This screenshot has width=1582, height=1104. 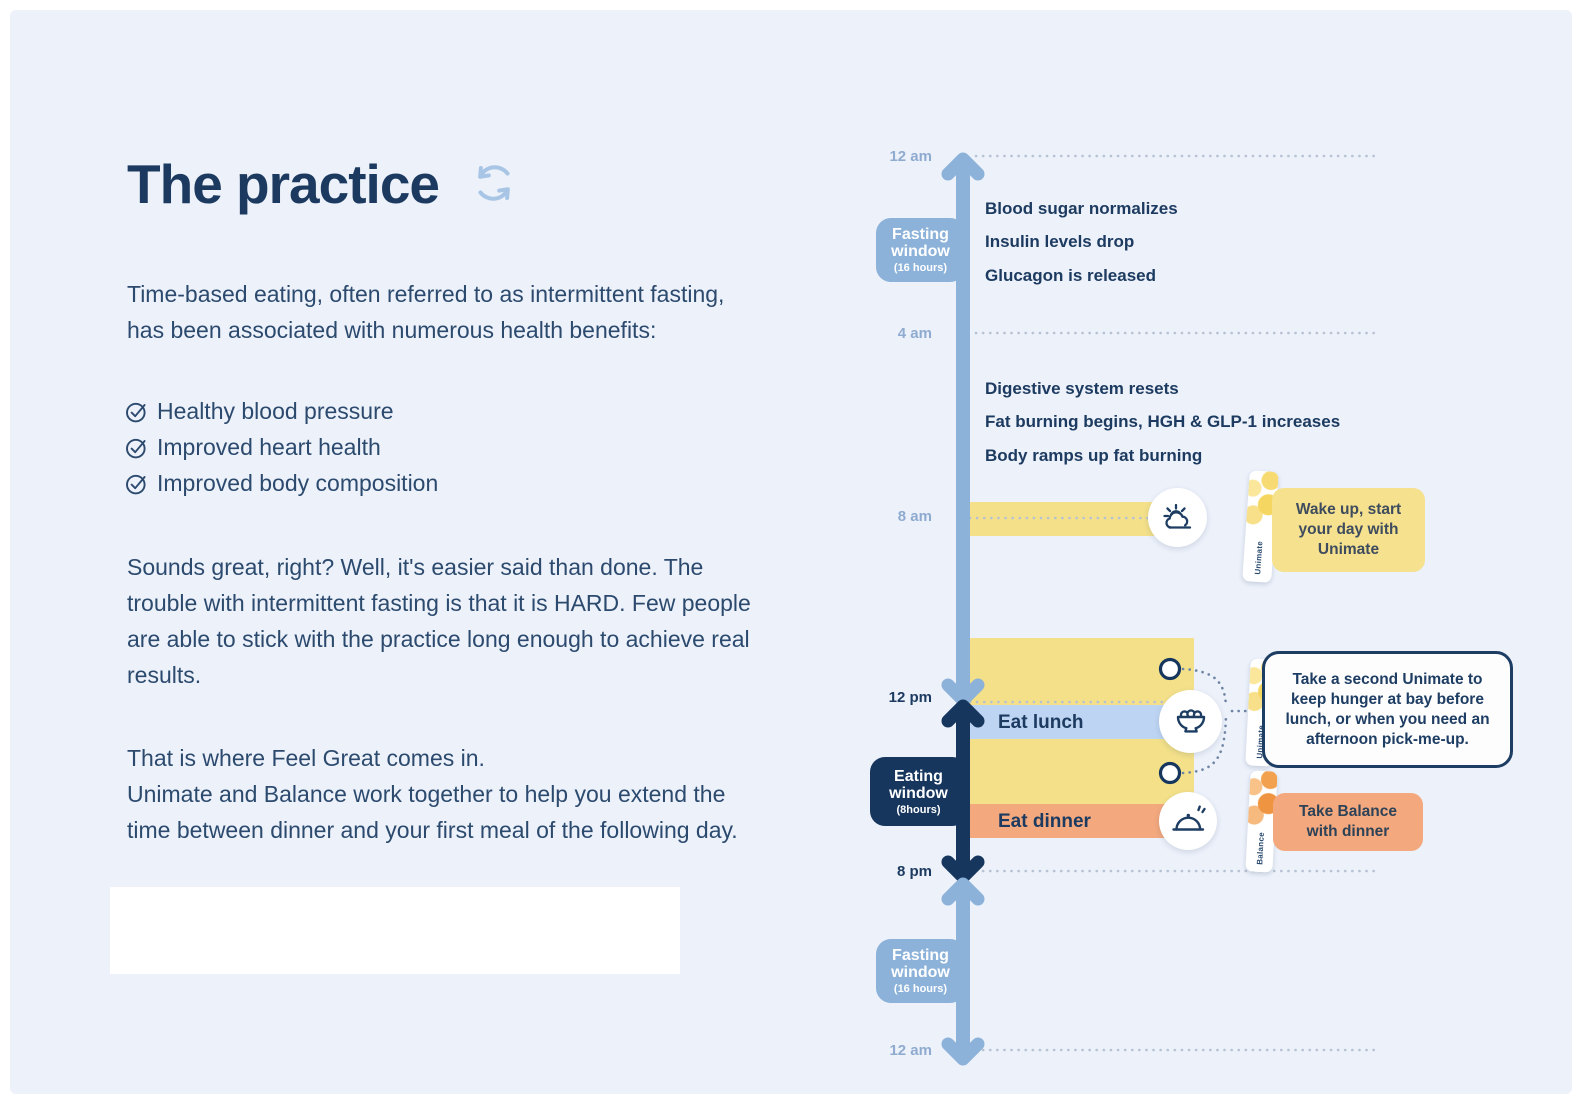 What do you see at coordinates (1069, 519) in the screenshot?
I see `morning-unimate-bar` at bounding box center [1069, 519].